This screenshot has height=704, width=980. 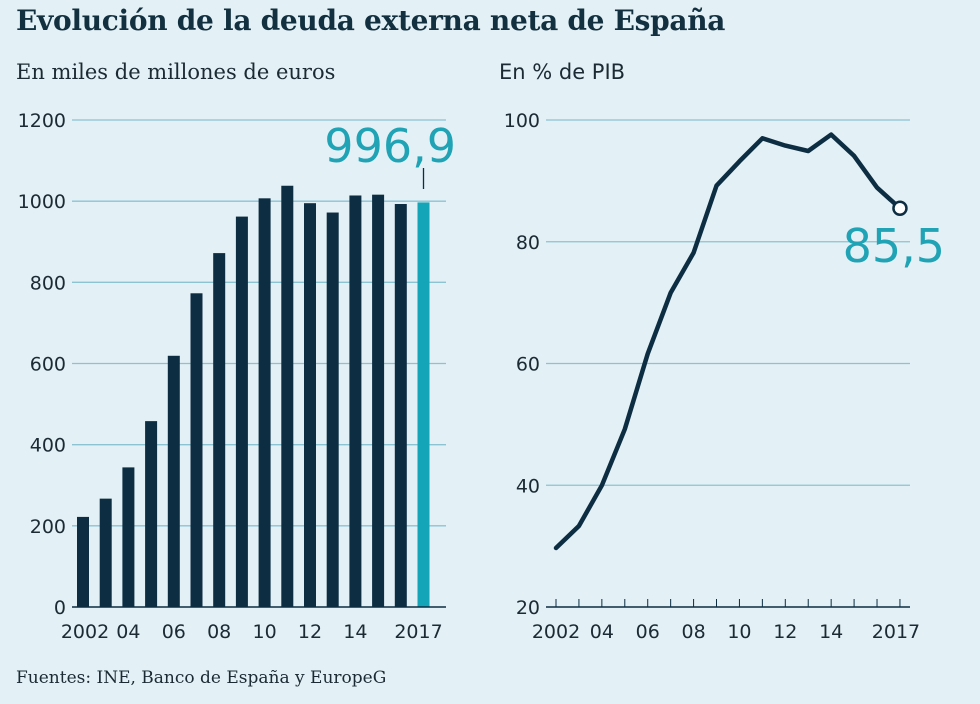 What do you see at coordinates (48, 365) in the screenshot?
I see `bar-y-tick-label: 600` at bounding box center [48, 365].